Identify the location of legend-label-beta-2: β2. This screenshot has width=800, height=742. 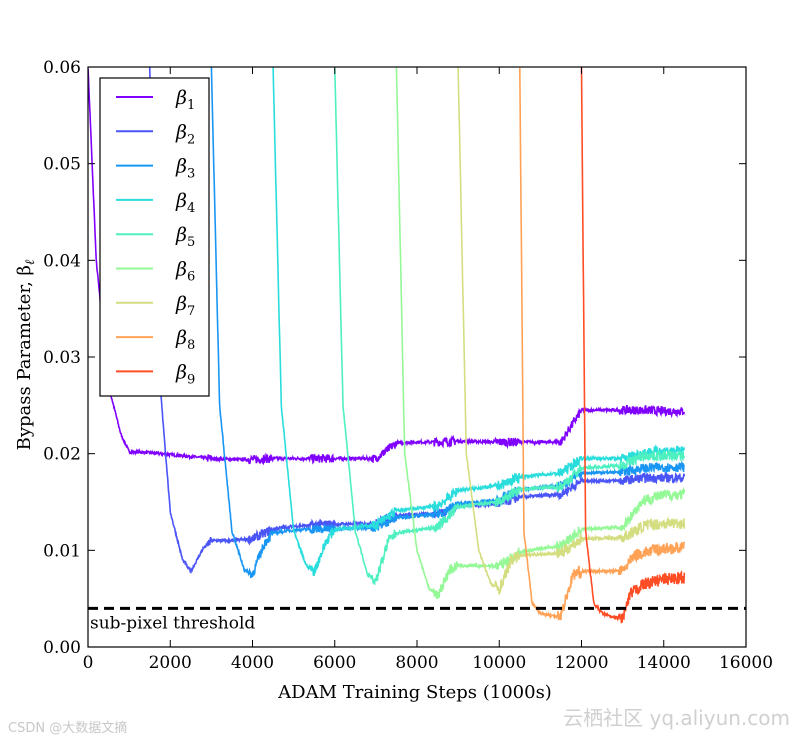
(185, 134).